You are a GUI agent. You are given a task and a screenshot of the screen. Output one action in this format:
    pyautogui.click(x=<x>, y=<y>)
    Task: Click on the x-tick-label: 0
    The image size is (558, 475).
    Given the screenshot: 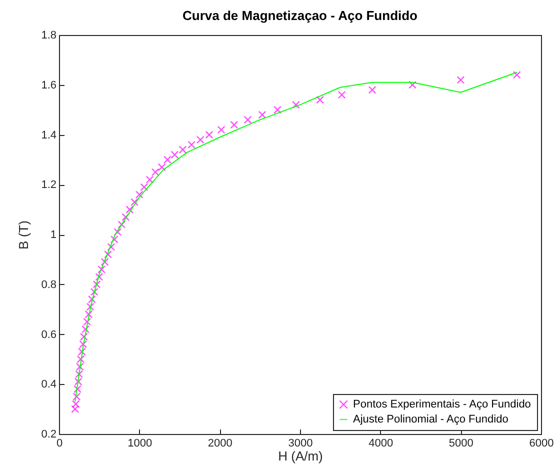 What is the action you would take?
    pyautogui.click(x=59, y=444)
    